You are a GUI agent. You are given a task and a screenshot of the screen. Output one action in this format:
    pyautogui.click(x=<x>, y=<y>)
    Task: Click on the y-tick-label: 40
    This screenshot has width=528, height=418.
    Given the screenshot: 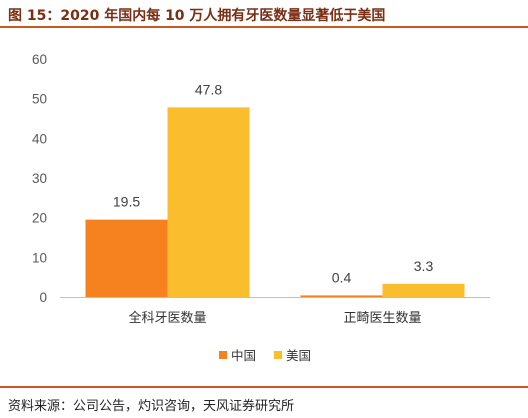 What is the action you would take?
    pyautogui.click(x=39, y=138)
    